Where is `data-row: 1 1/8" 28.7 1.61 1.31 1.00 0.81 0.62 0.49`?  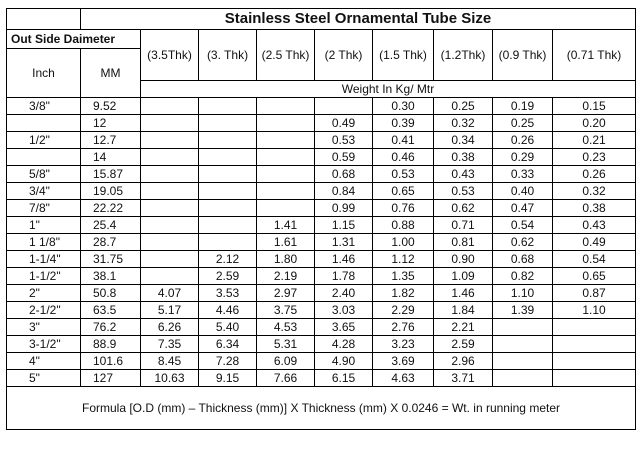
data-row: 1 1/8" 28.7 1.61 1.31 1.00 0.81 0.62 0.49 is located at coordinates (321, 242).